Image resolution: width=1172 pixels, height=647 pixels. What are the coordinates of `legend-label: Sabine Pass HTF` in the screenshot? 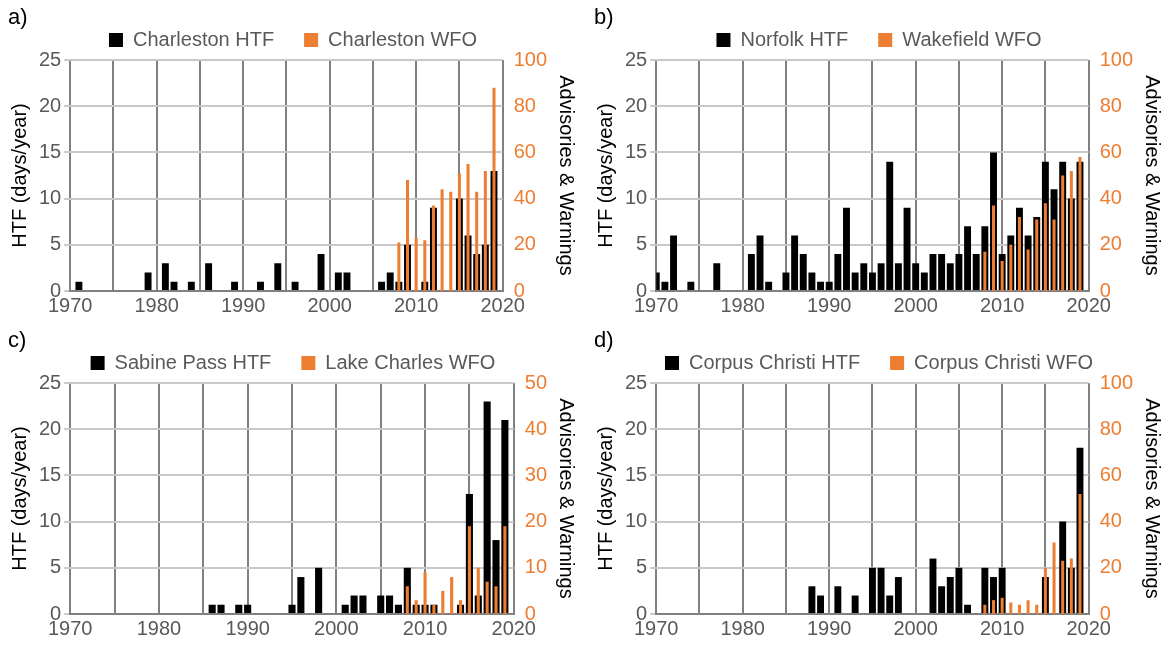 It's located at (193, 361).